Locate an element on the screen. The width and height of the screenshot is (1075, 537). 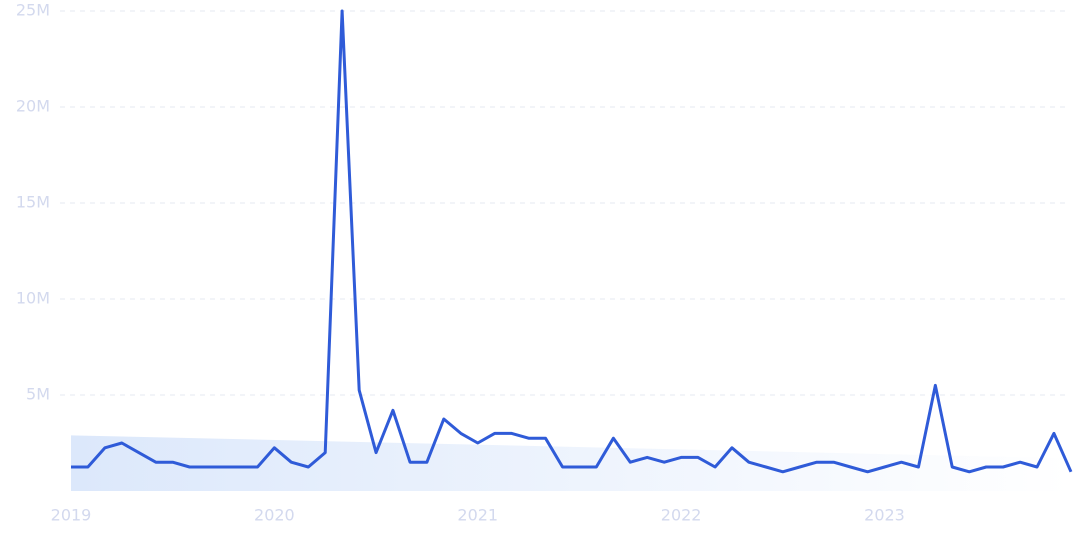
y-tick-label: 25M is located at coordinates (33, 10).